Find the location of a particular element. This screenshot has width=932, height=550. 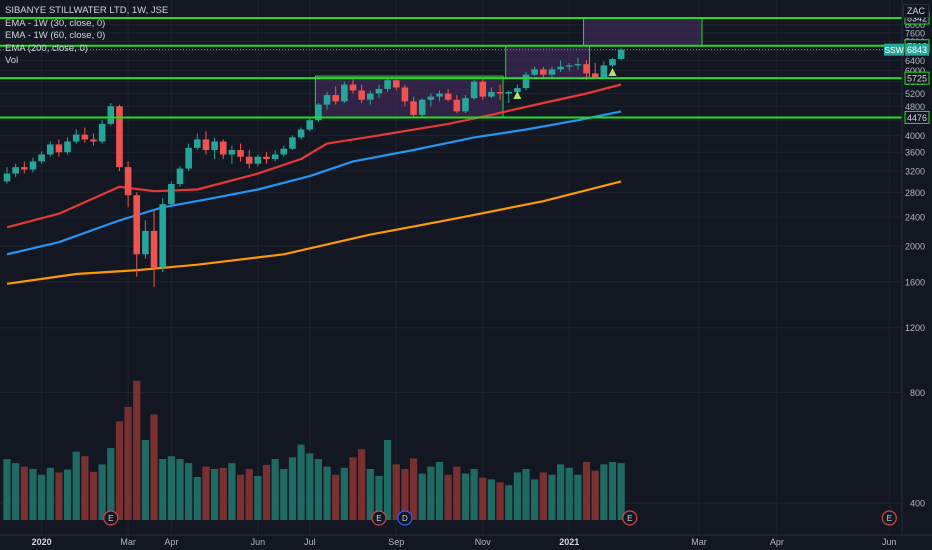

level-label: 5725 is located at coordinates (917, 79).